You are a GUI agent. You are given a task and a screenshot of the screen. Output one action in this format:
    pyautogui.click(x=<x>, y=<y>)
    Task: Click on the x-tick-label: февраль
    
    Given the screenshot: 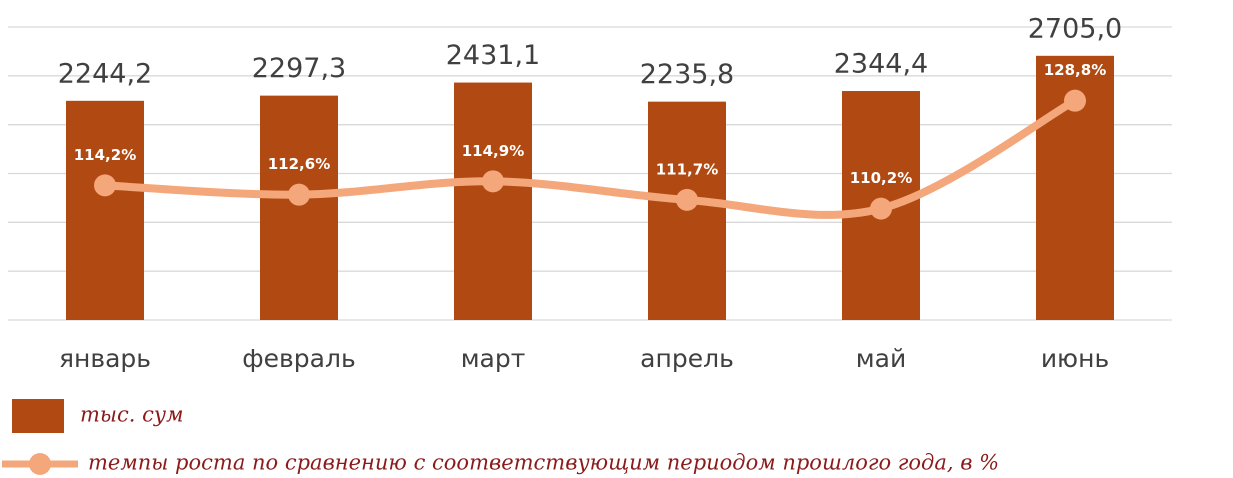 What is the action you would take?
    pyautogui.click(x=298, y=358)
    